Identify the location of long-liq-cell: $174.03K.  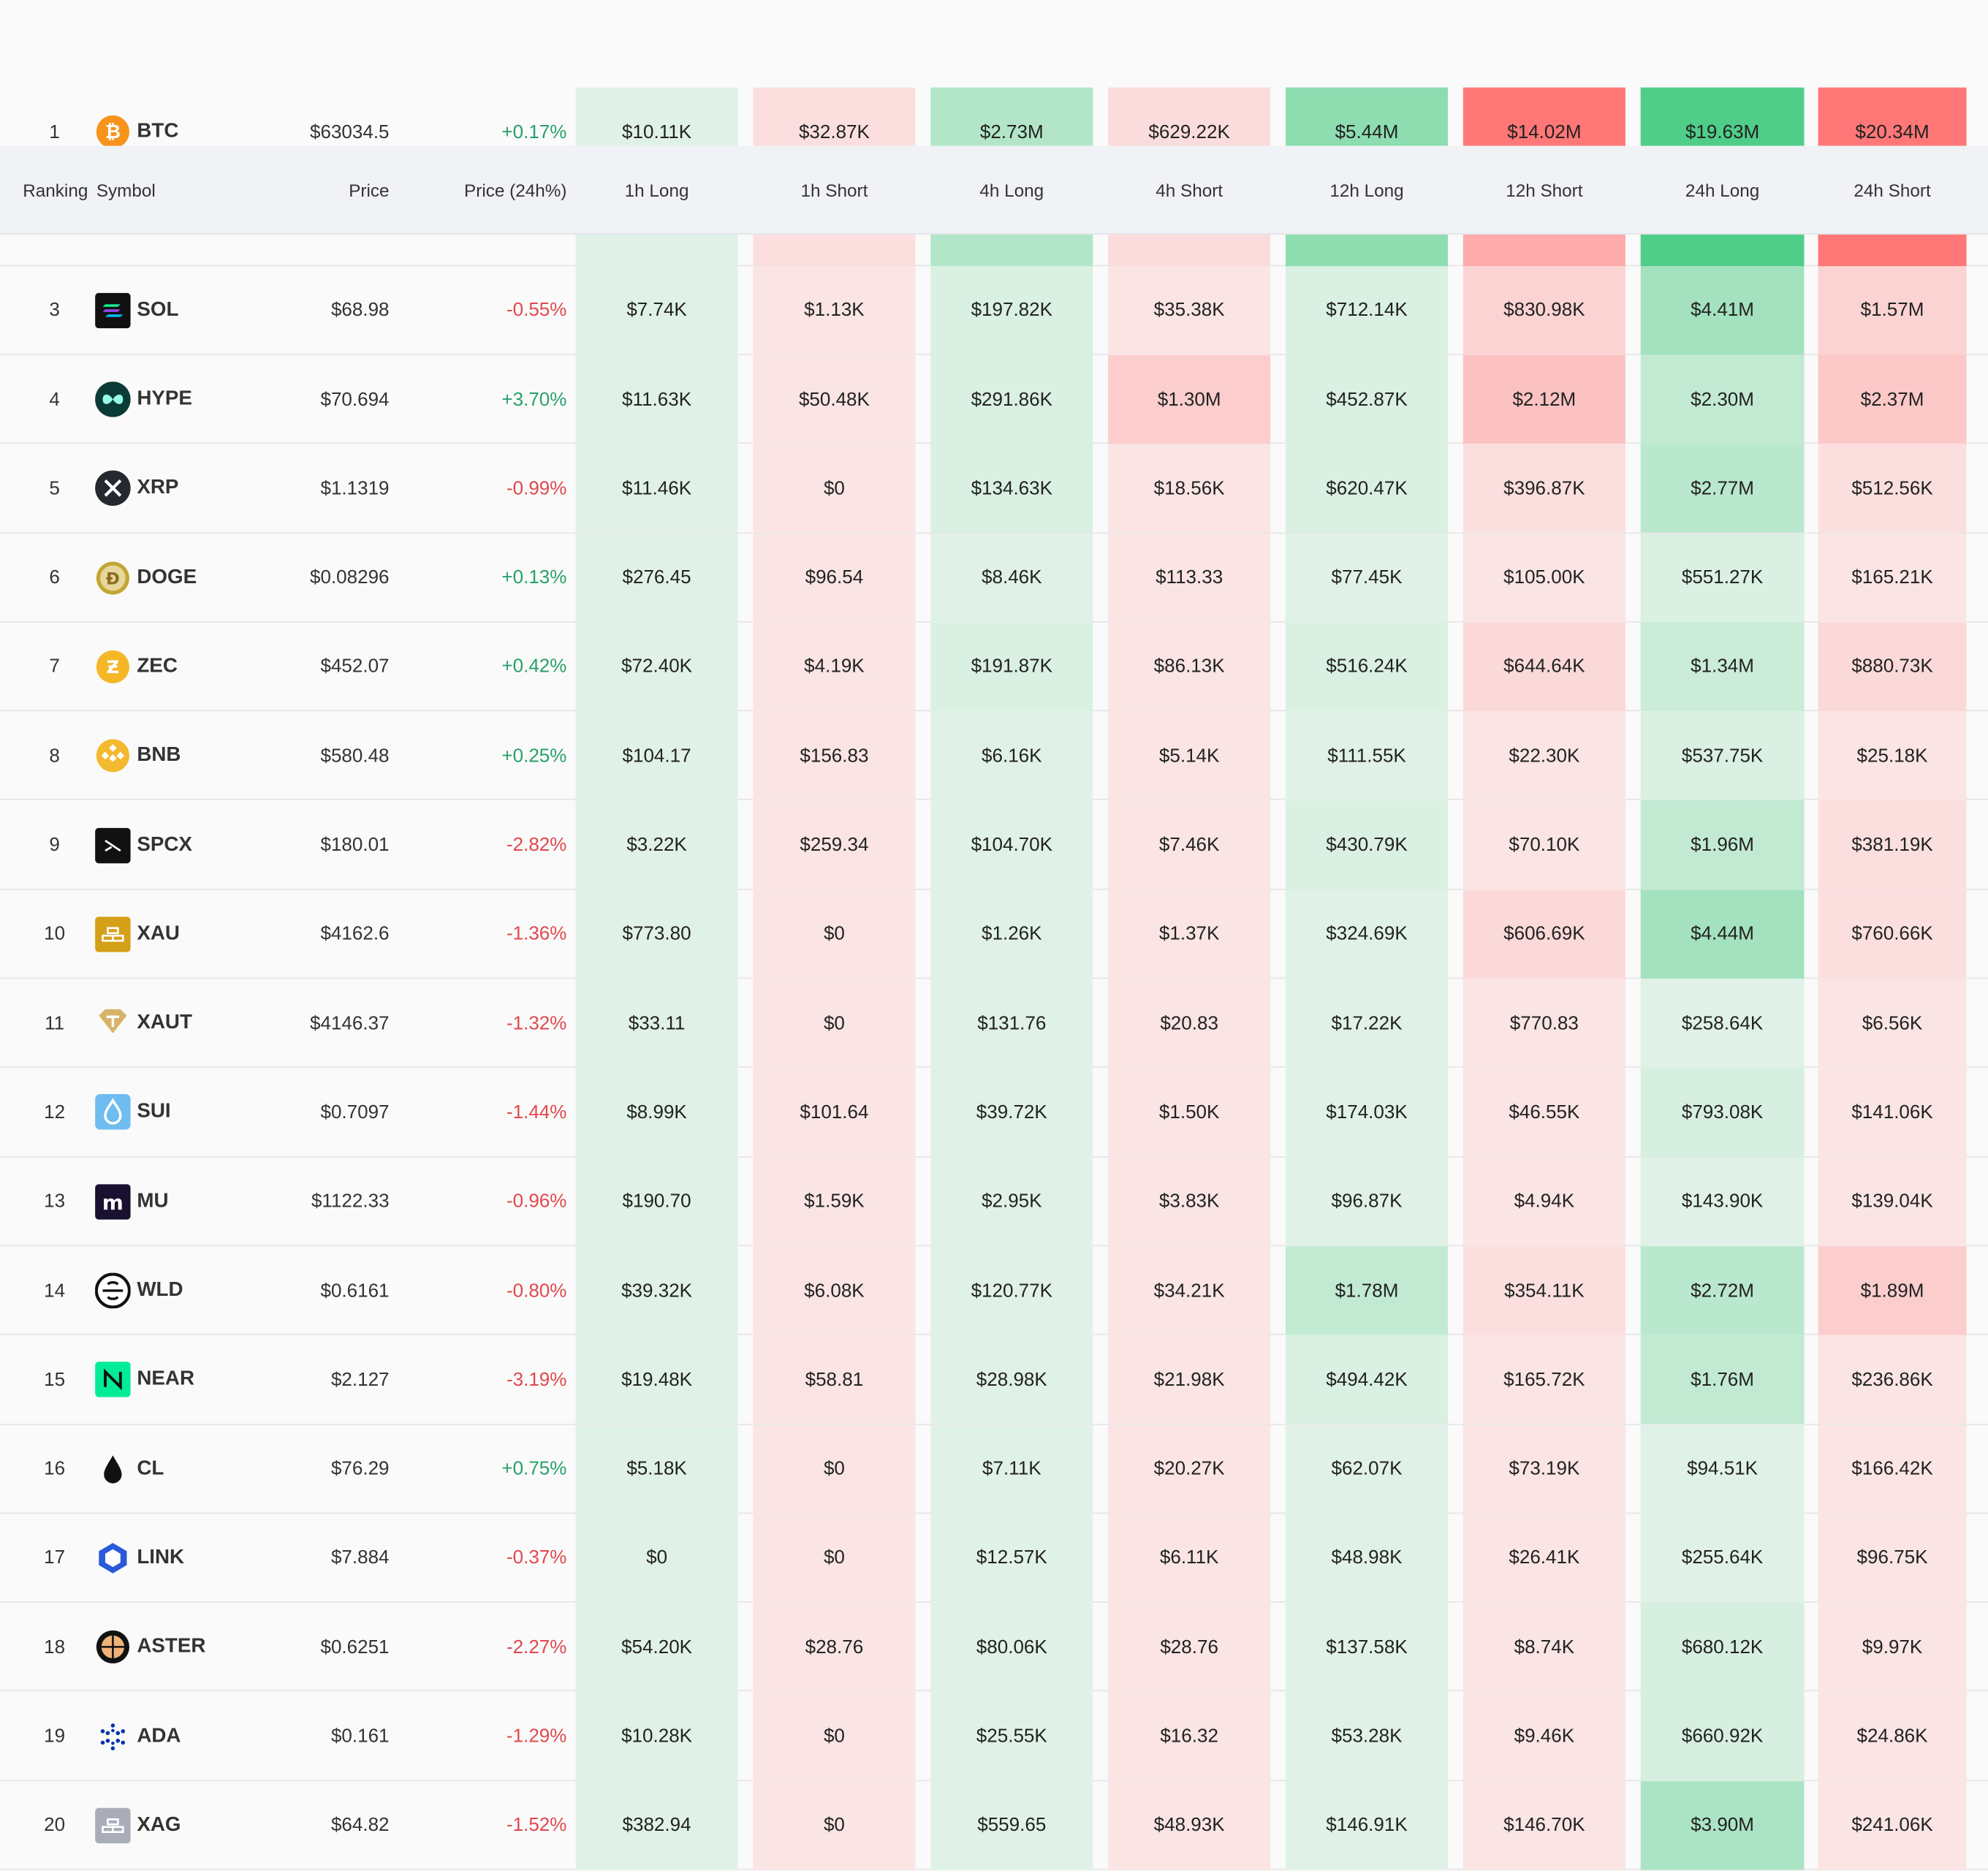
(1367, 1113).